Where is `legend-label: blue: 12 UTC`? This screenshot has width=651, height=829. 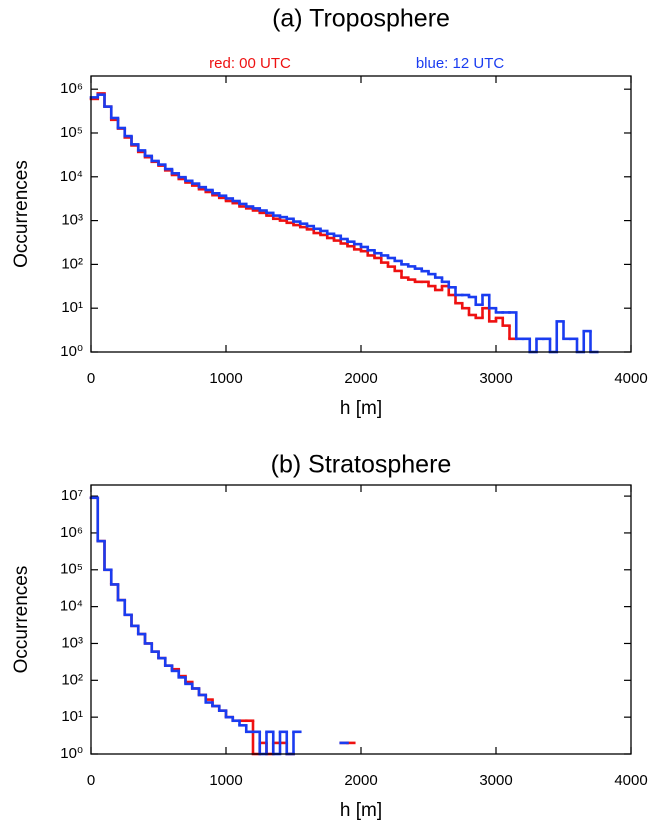
legend-label: blue: 12 UTC is located at coordinates (460, 63).